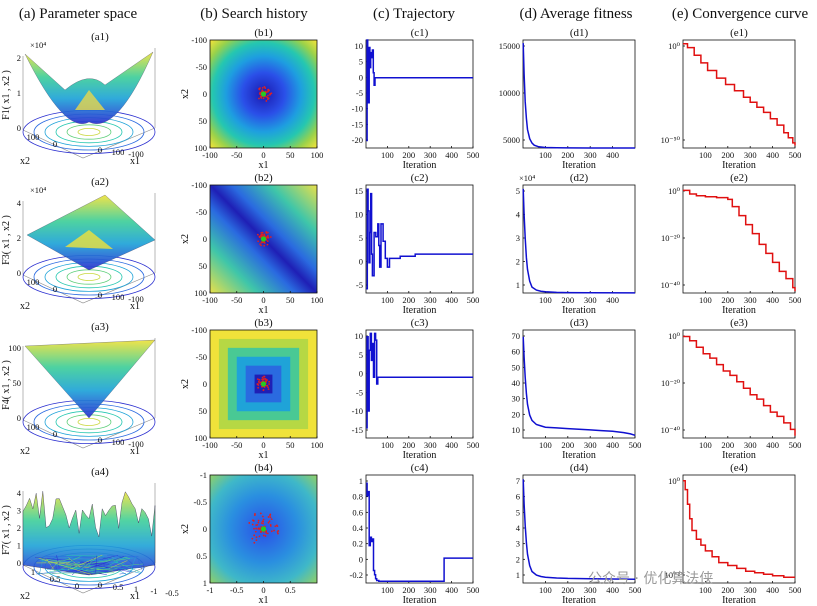 The height and width of the screenshot is (606, 817). Describe the element at coordinates (527, 178) in the screenshot. I see `axis-exponent: ×10⁴` at that location.